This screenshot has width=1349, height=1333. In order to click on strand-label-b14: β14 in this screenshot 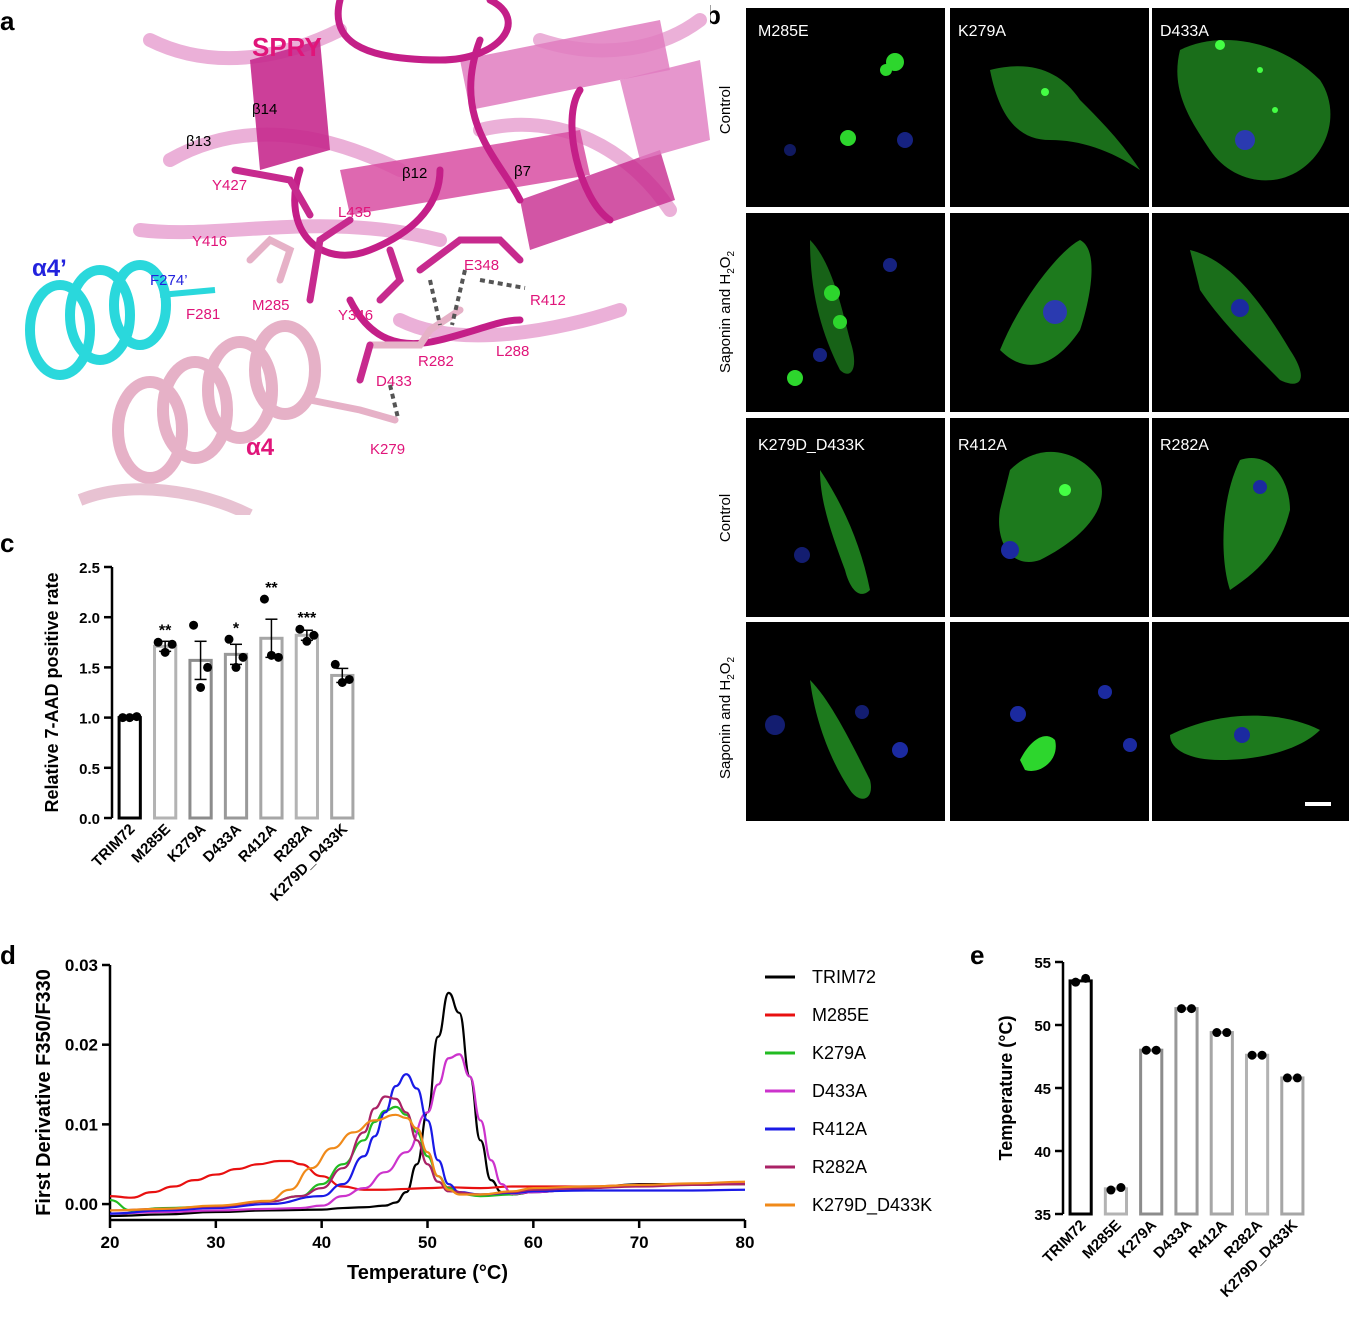, I will do `click(264, 109)`.